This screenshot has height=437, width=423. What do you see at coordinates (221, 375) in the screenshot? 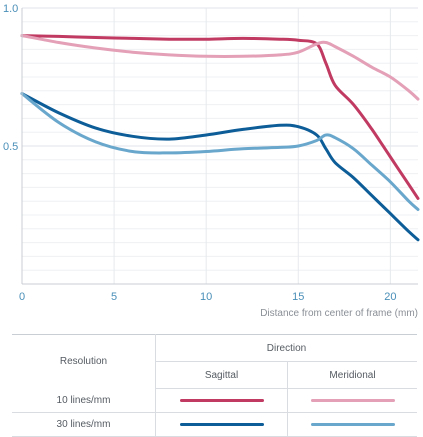
I see `sagittal-header: Sagittal` at bounding box center [221, 375].